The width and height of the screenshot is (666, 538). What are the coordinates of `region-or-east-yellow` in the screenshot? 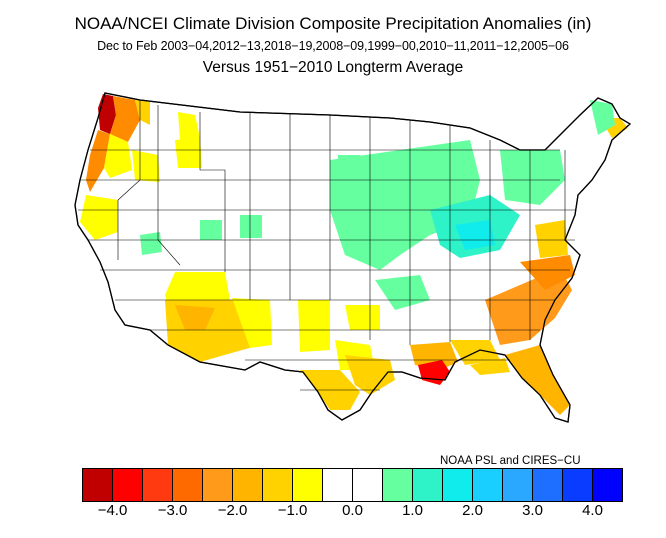 It's located at (146, 166).